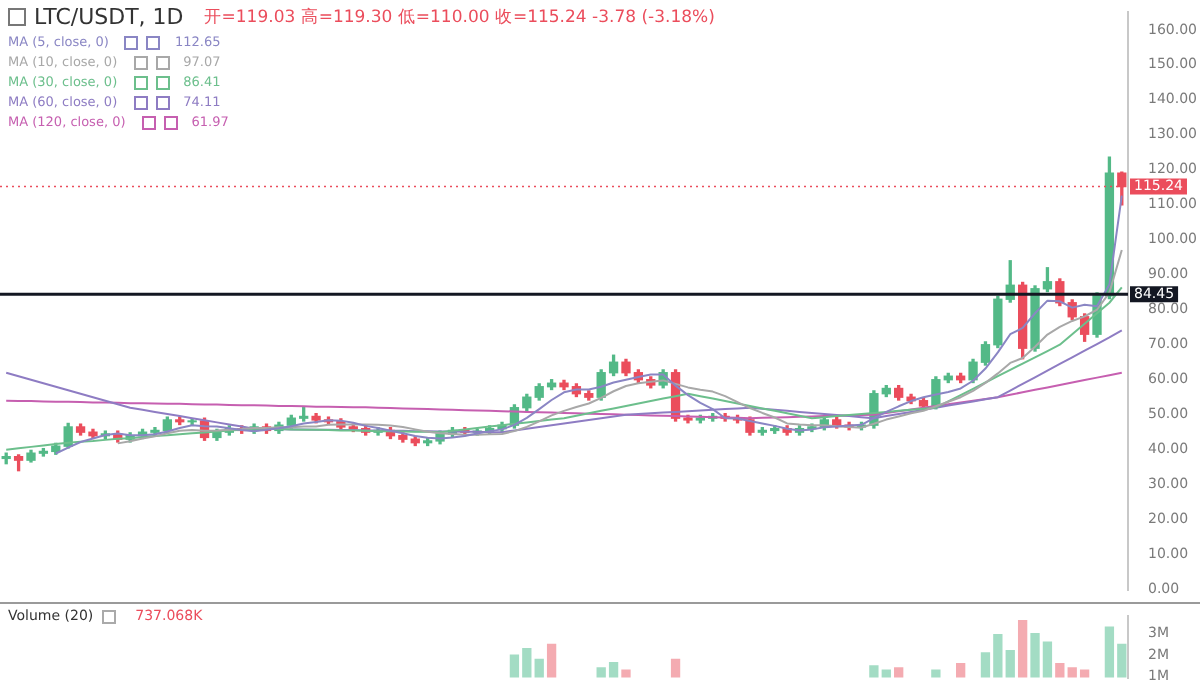  Describe the element at coordinates (459, 17) in the screenshot. I see `annotation: 开=119.03 高=119.30 低=110.00 收=115.24 -3.78 (-3.18%)` at that location.